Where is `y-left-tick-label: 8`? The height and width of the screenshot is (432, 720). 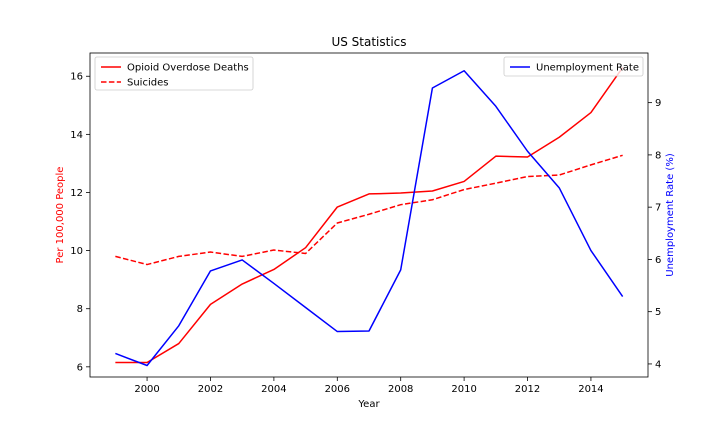
y-left-tick-label: 8 is located at coordinates (80, 309).